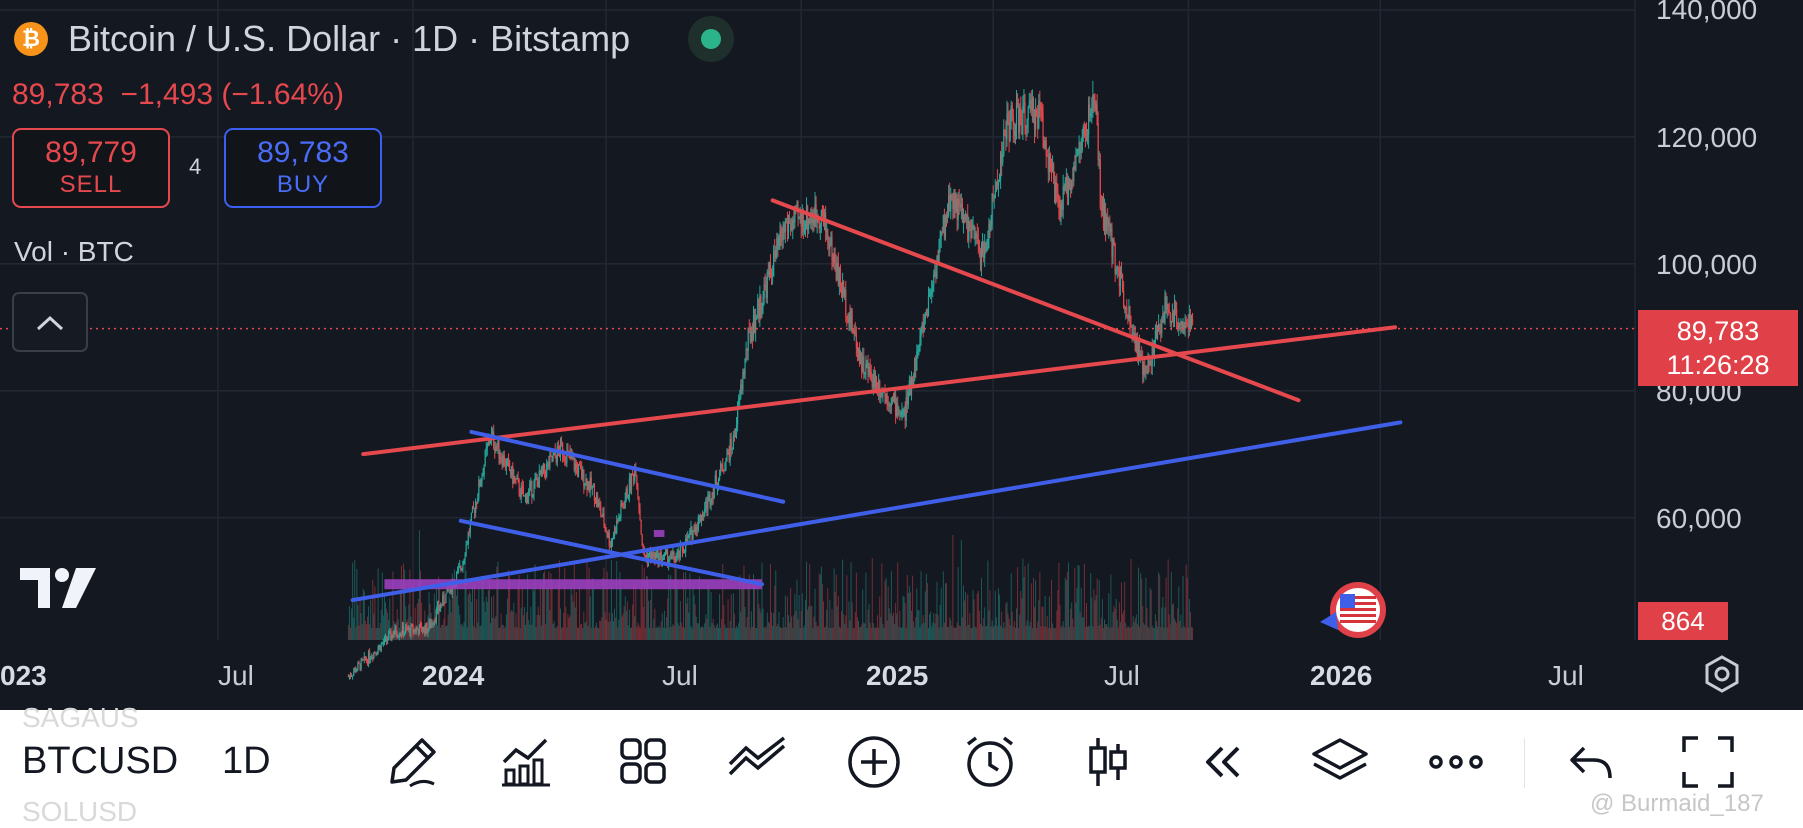 This screenshot has height=828, width=1803. I want to click on symbol-selector: BTCUSD, so click(100, 761).